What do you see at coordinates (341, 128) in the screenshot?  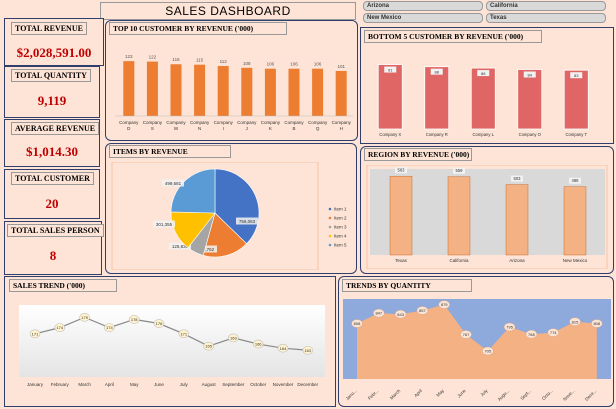 I see `top10-tick-label: H` at bounding box center [341, 128].